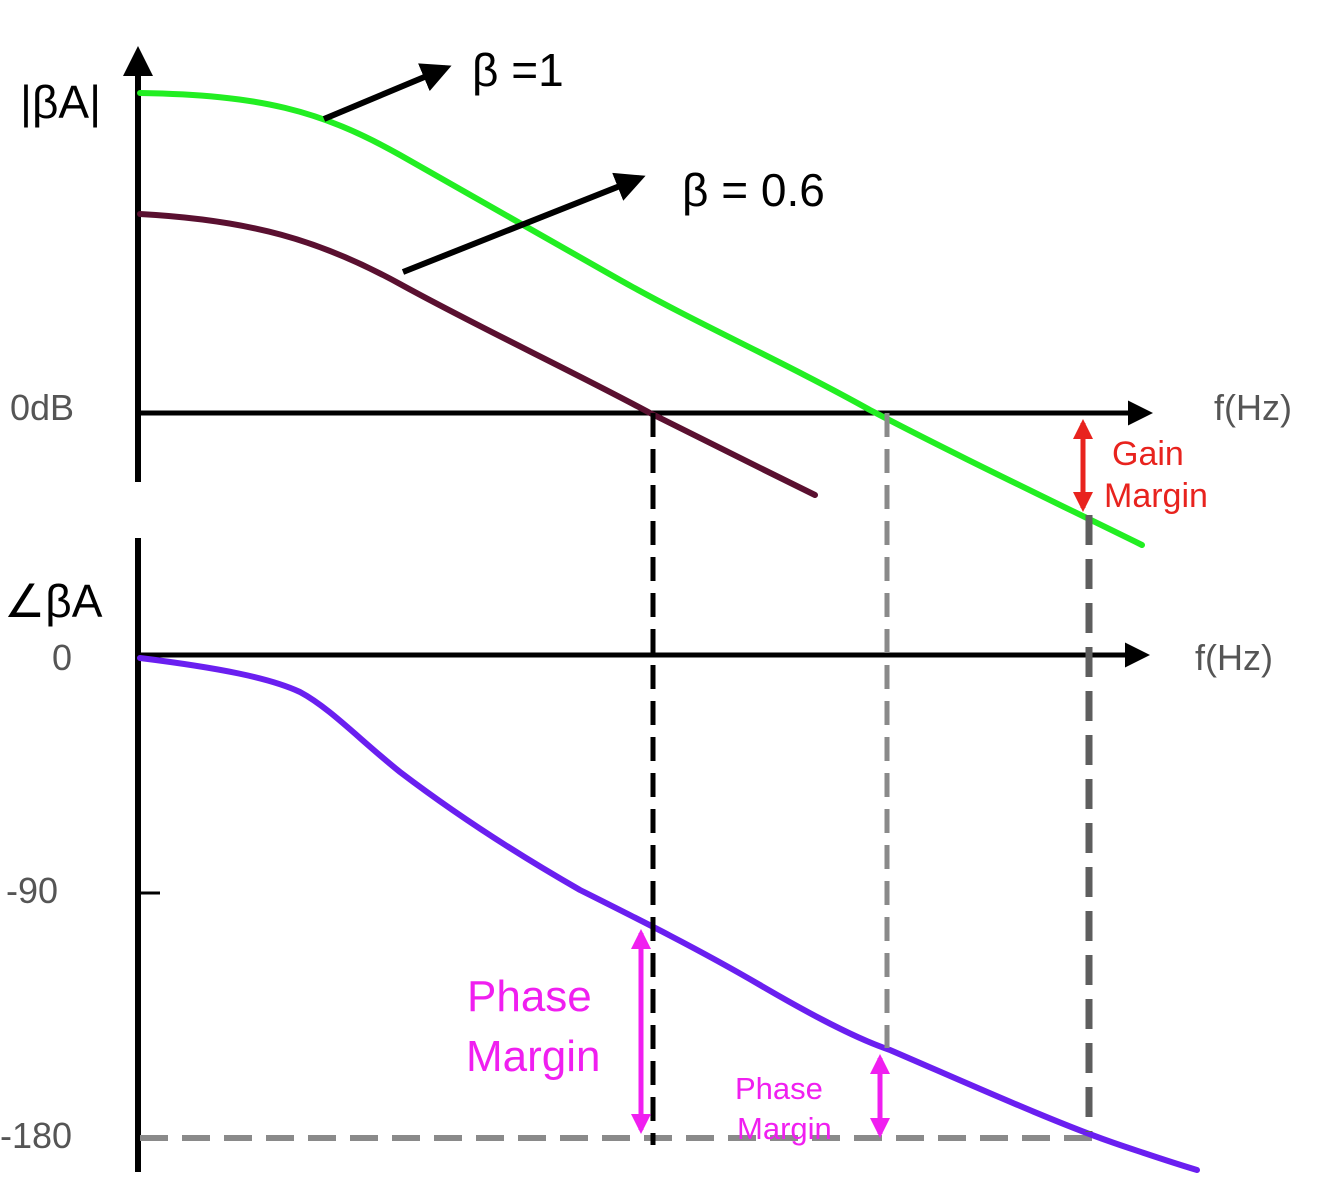 The image size is (1333, 1198). What do you see at coordinates (784, 1128) in the screenshot?
I see `phase-margin-small-label-line2: Margin` at bounding box center [784, 1128].